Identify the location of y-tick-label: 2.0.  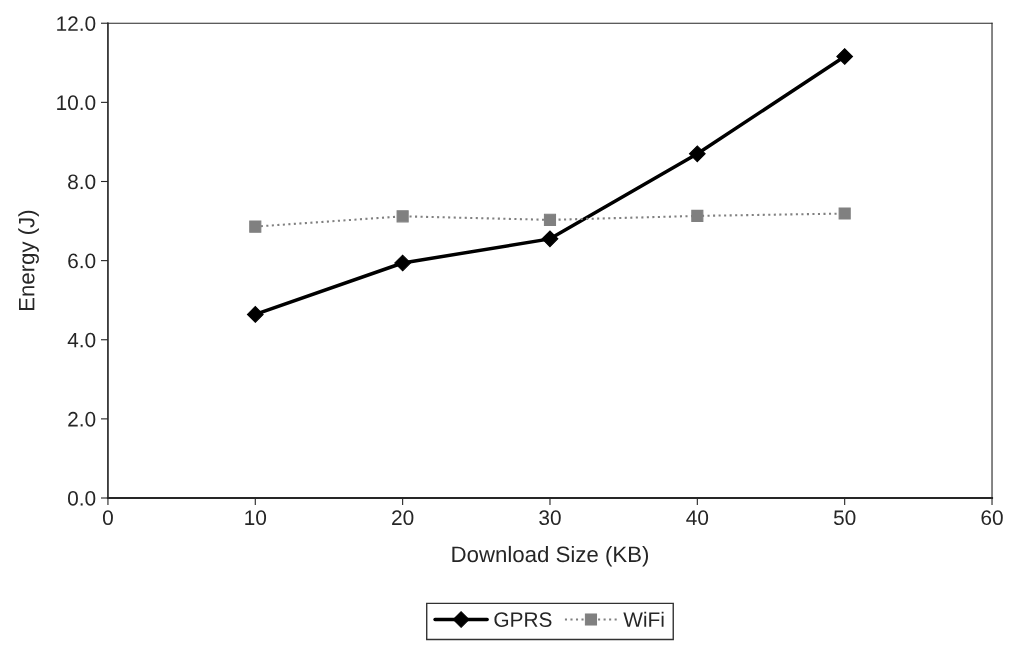
(82, 419).